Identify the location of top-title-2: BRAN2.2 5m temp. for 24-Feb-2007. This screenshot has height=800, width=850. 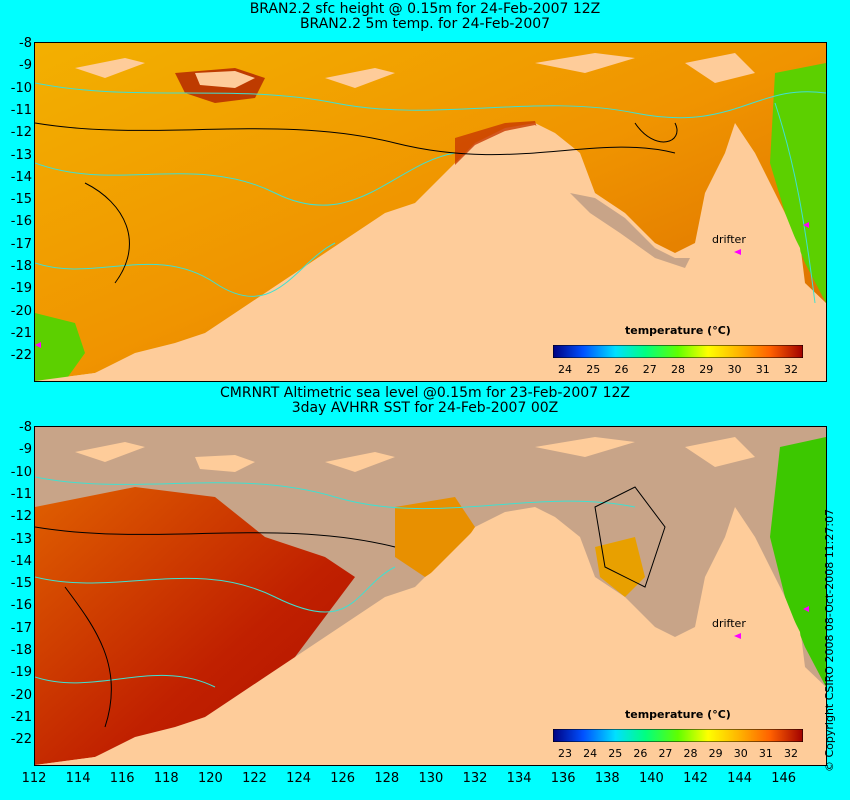
(425, 24).